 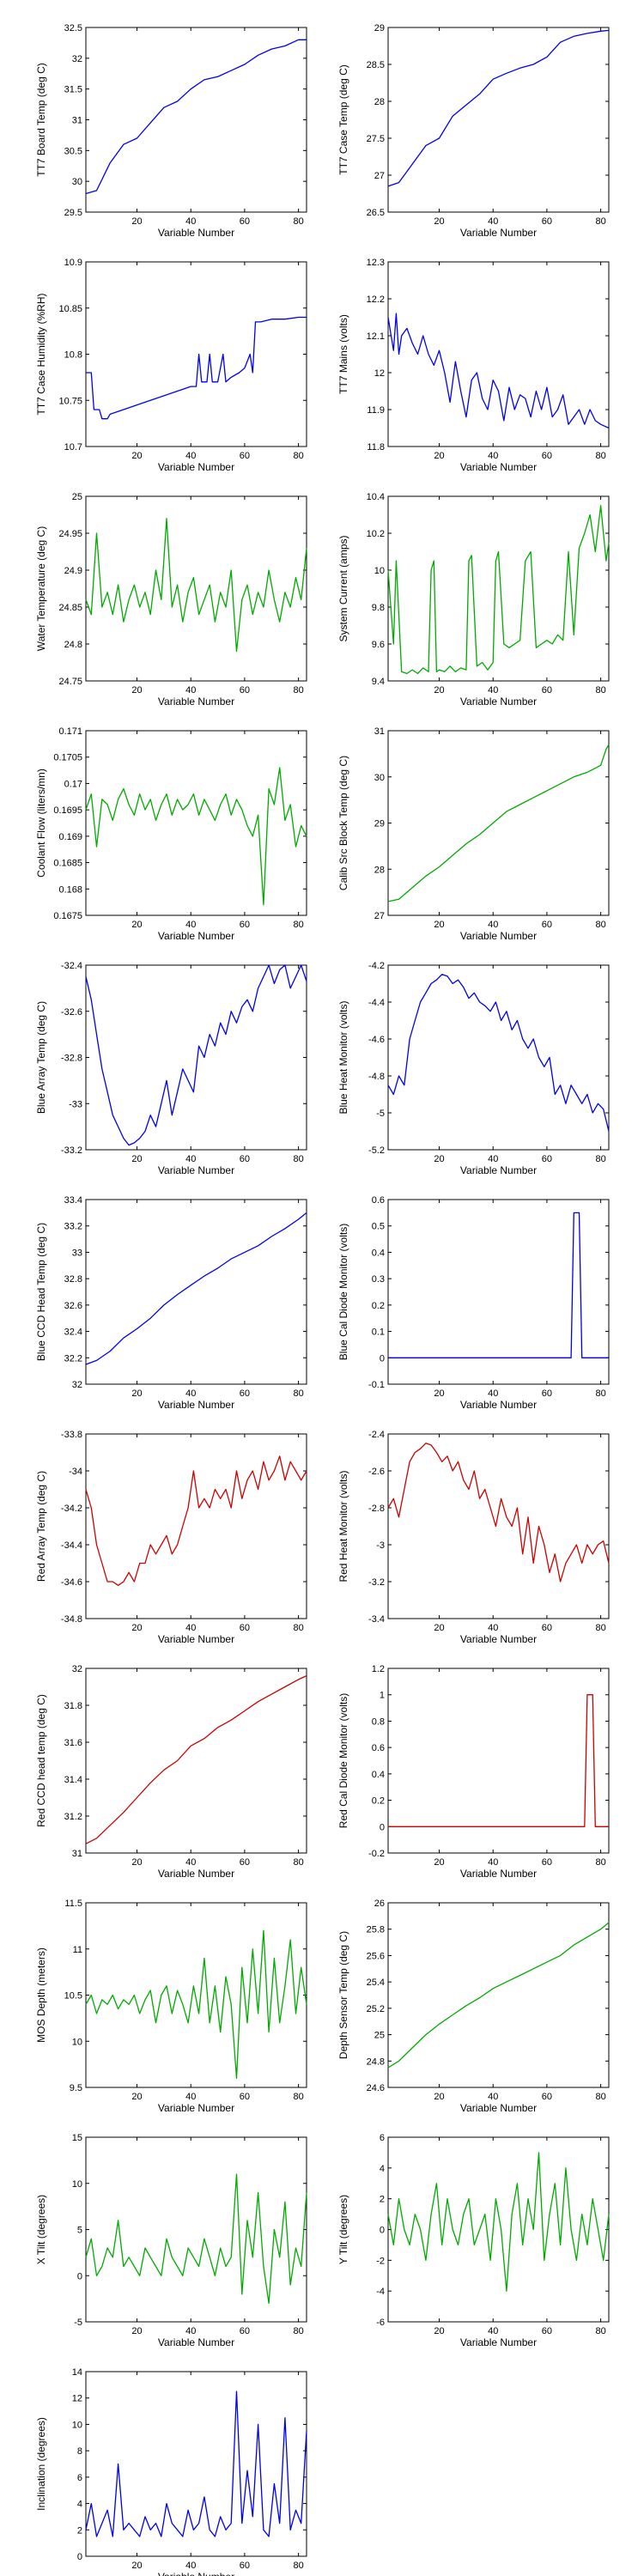 I want to click on y-tick-label: 0.8, so click(x=378, y=1722).